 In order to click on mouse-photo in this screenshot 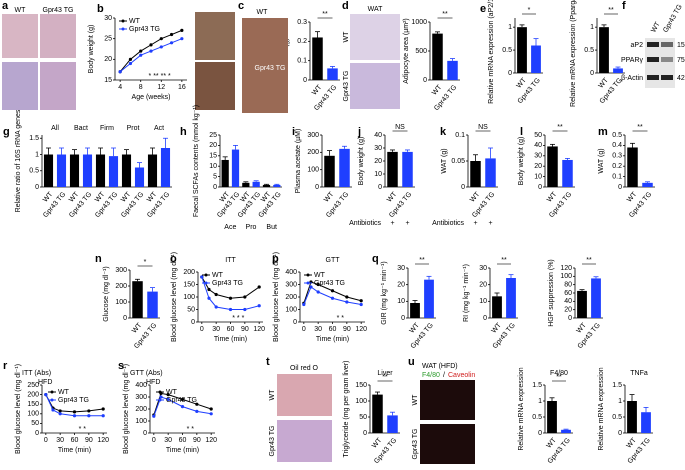, I will do `click(215, 36)`.